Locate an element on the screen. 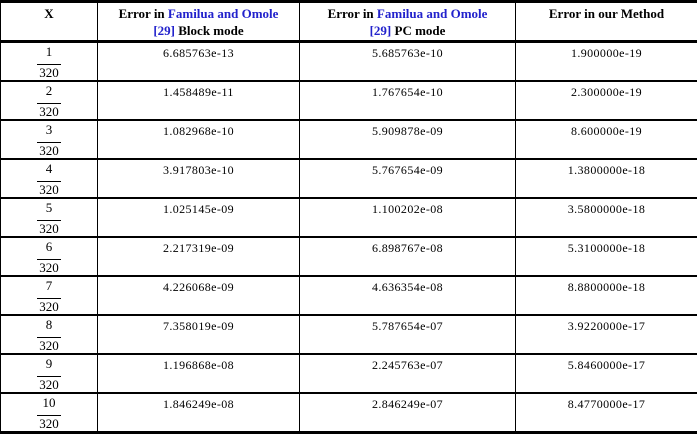  x-fraction: 5 320 is located at coordinates (49, 217).